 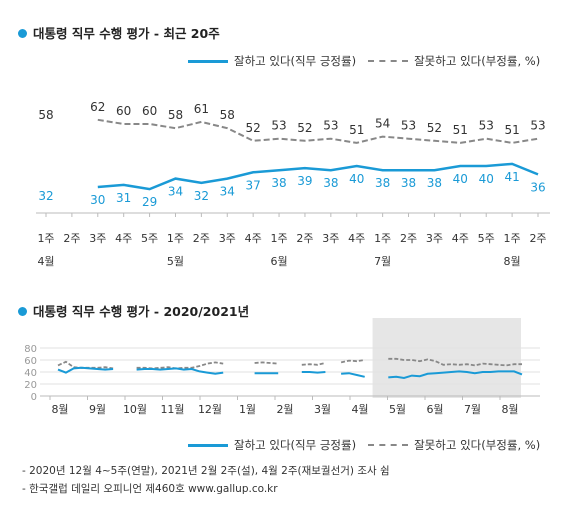 I want to click on y-tick-label: 80, so click(x=30, y=349).